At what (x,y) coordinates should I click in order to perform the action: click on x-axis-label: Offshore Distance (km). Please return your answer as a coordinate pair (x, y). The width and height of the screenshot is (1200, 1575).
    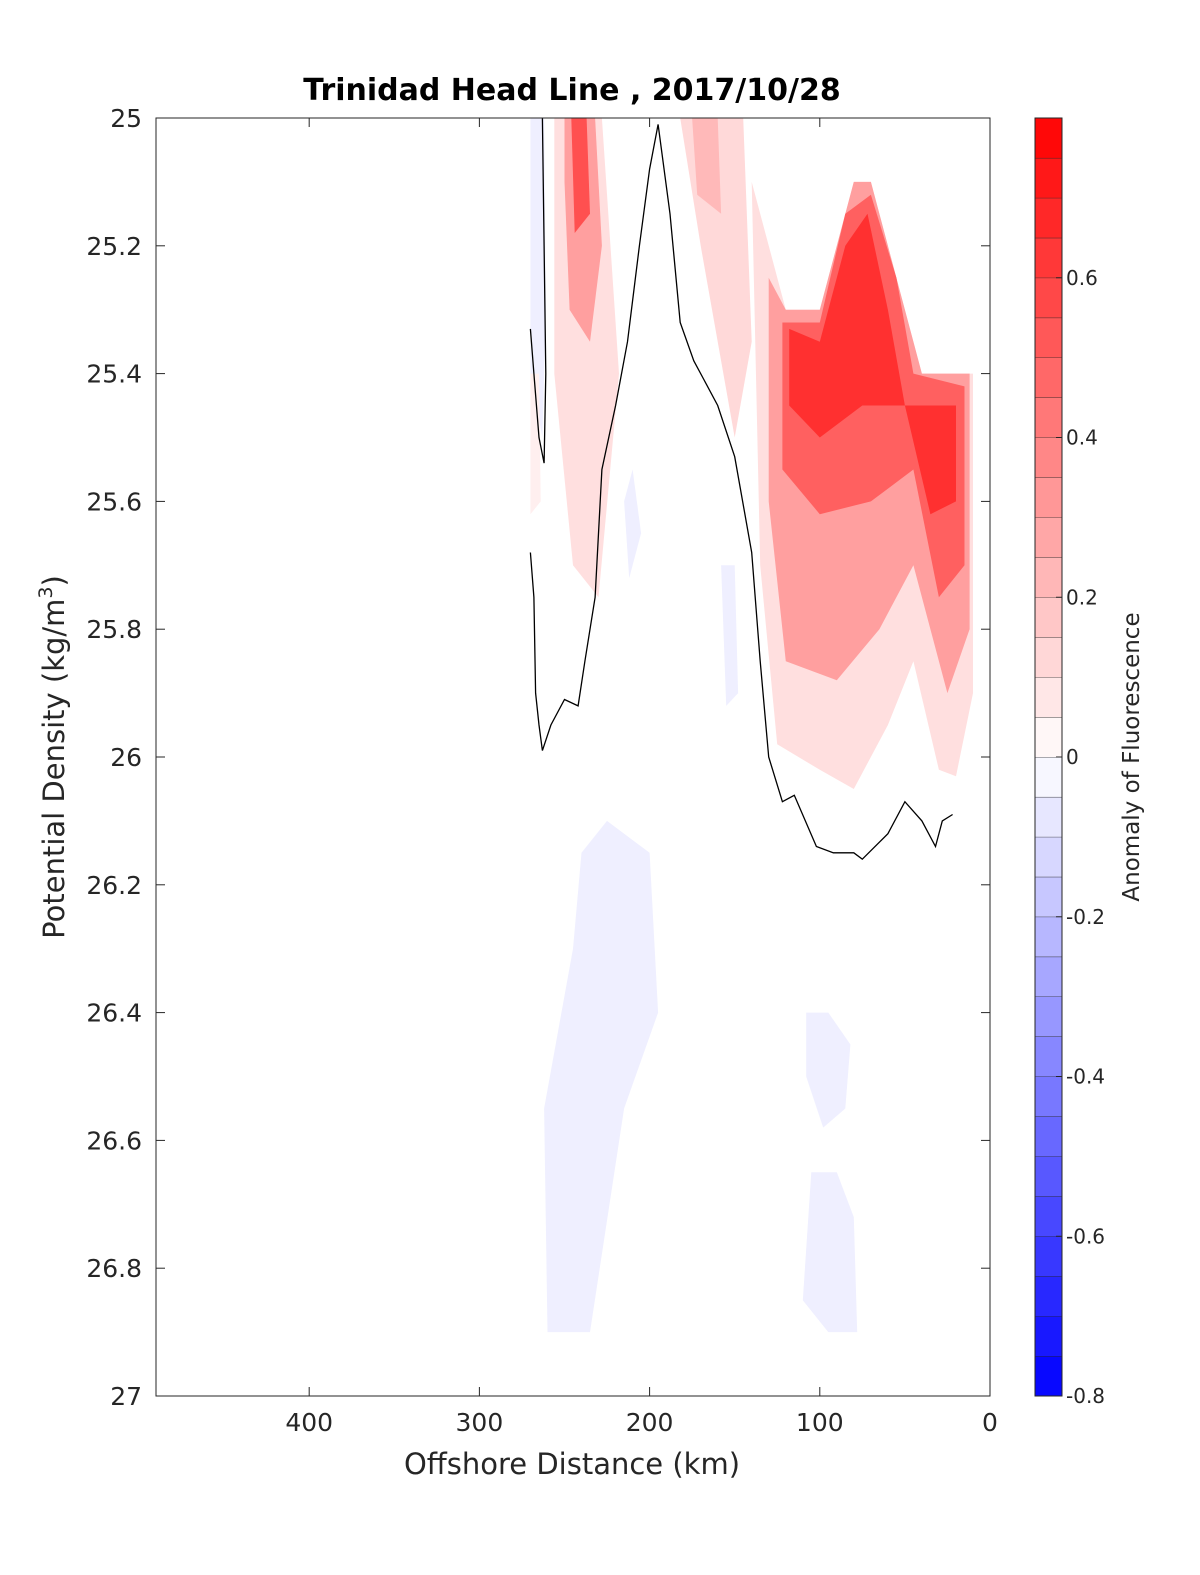
    Looking at the image, I should click on (572, 1464).